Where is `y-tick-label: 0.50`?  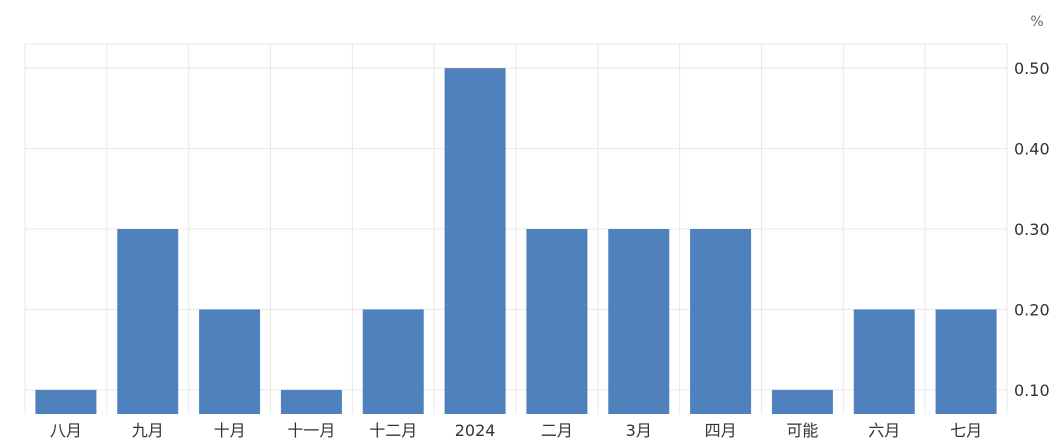
y-tick-label: 0.50 is located at coordinates (1032, 68).